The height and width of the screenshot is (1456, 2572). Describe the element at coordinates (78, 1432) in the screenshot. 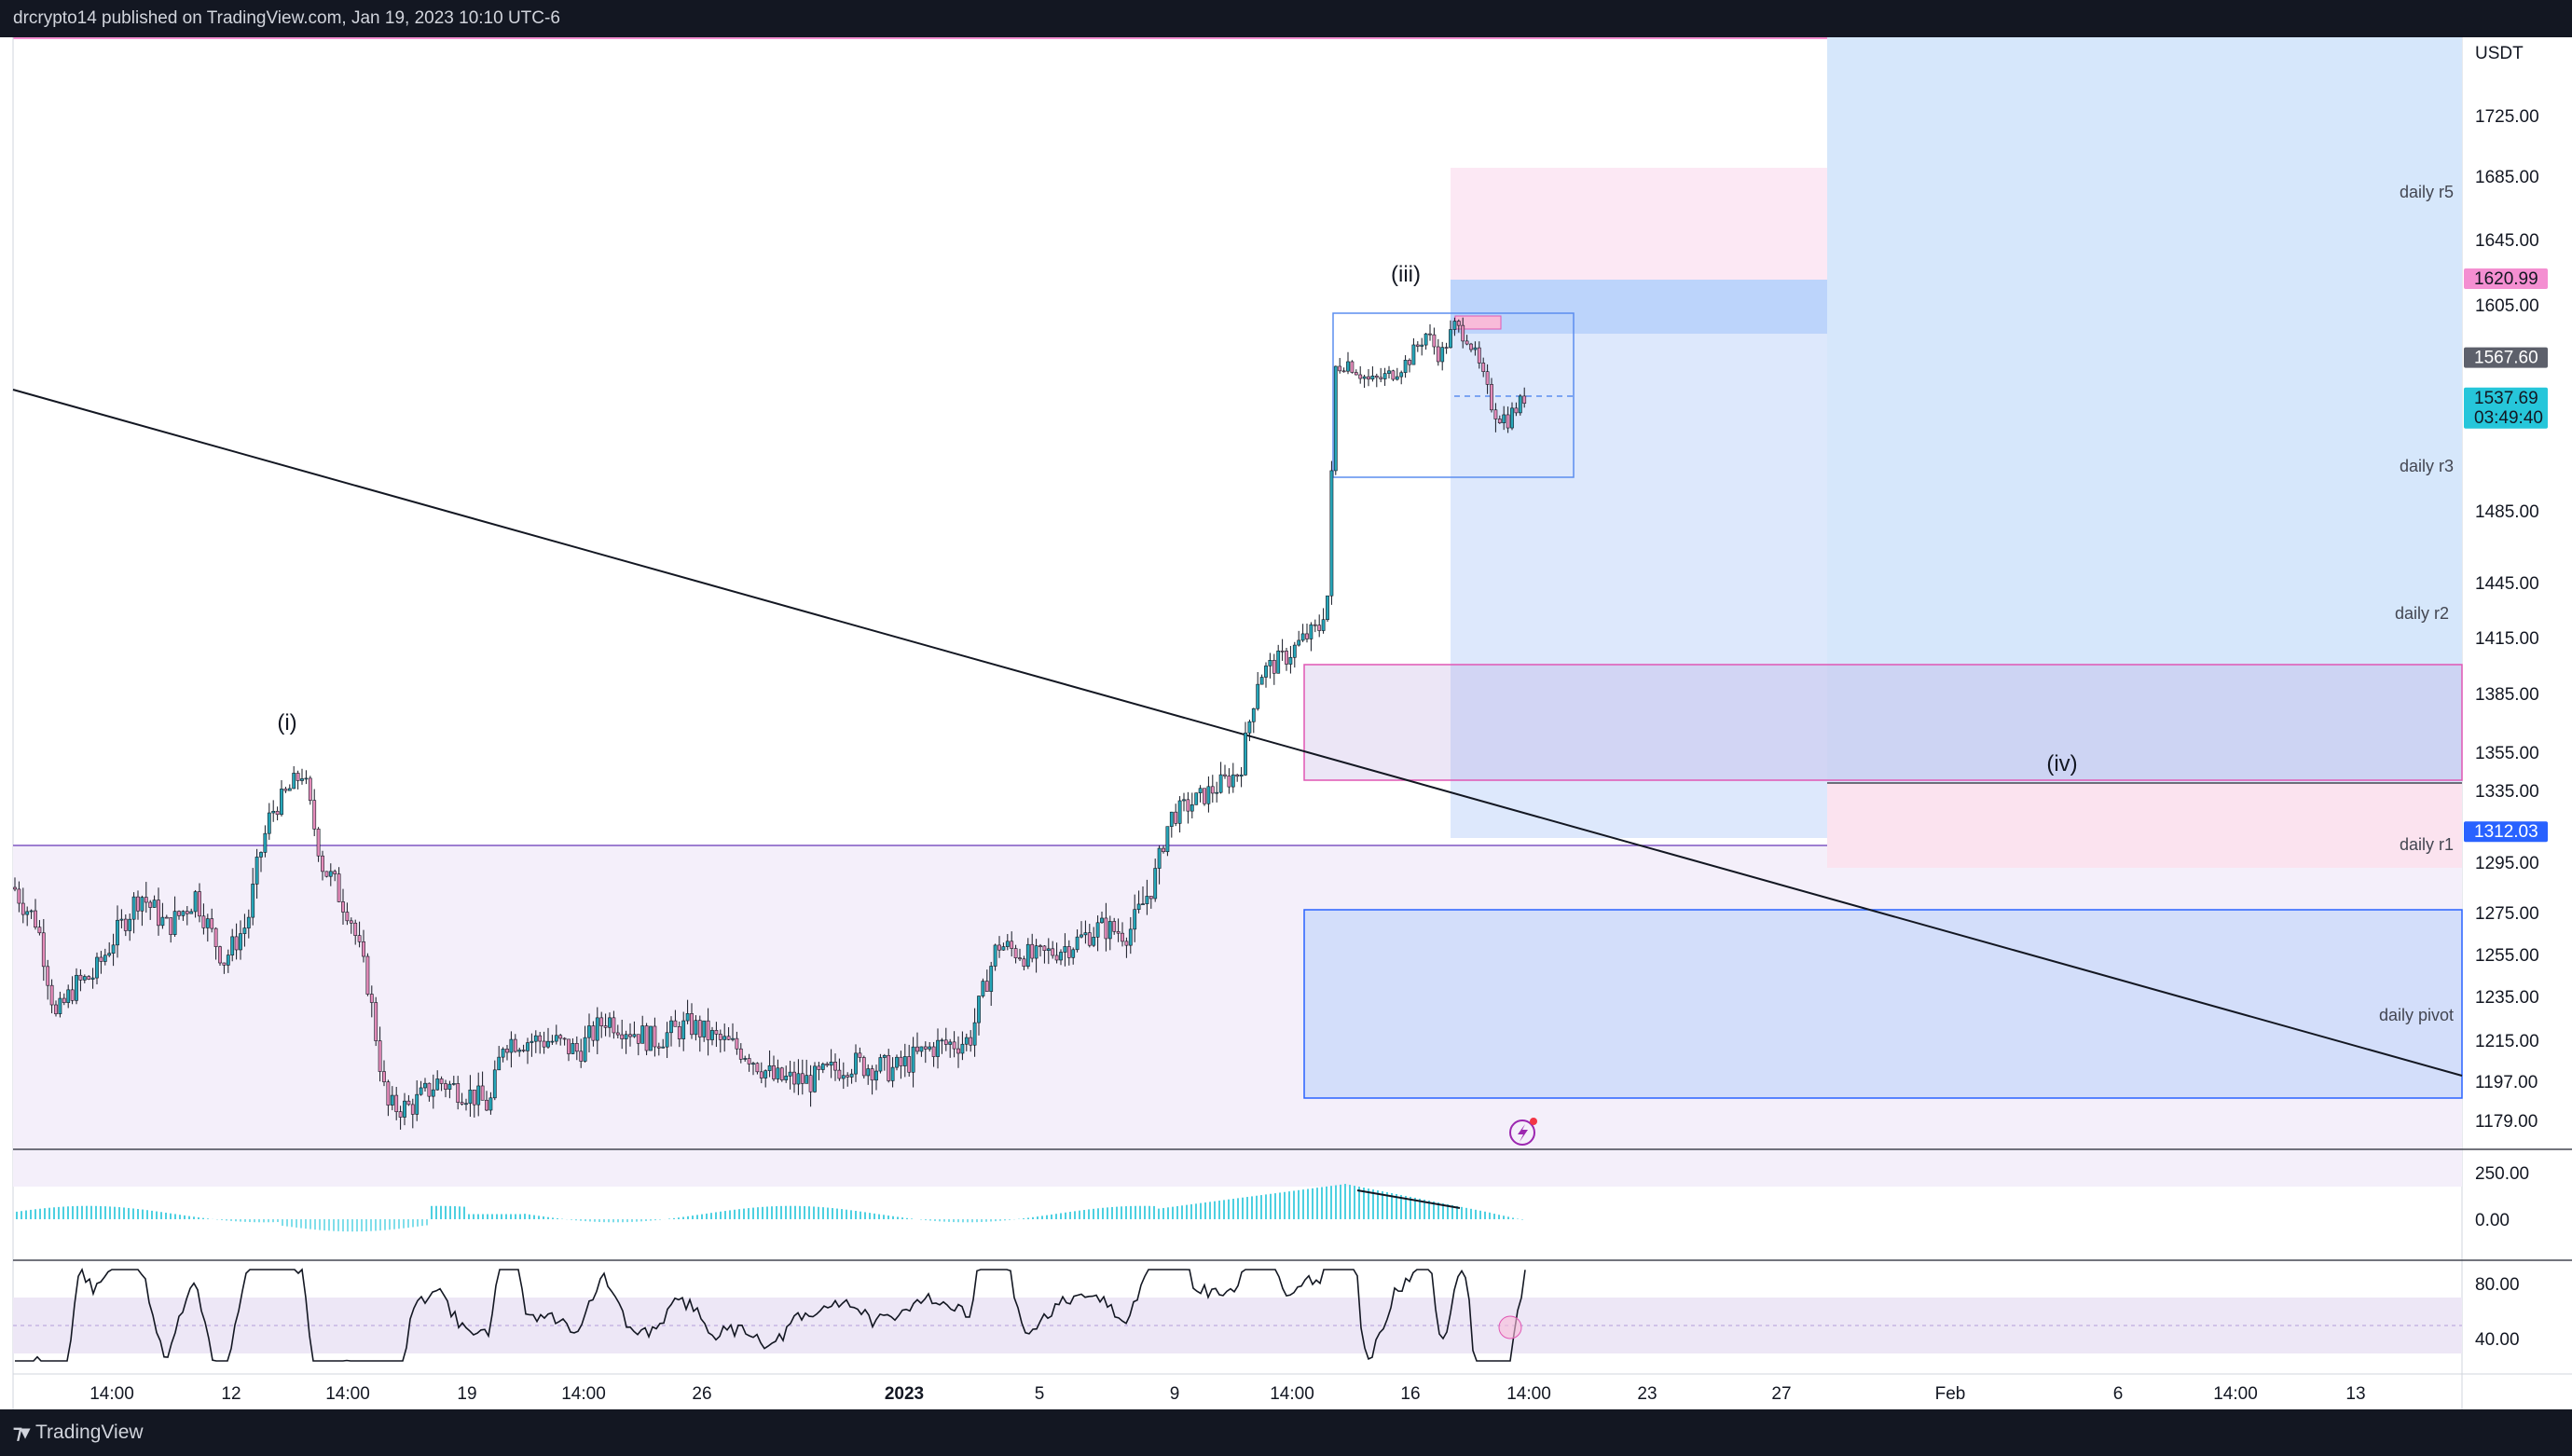

I see `tradingview-brand: ⁊▾ TradingView` at that location.